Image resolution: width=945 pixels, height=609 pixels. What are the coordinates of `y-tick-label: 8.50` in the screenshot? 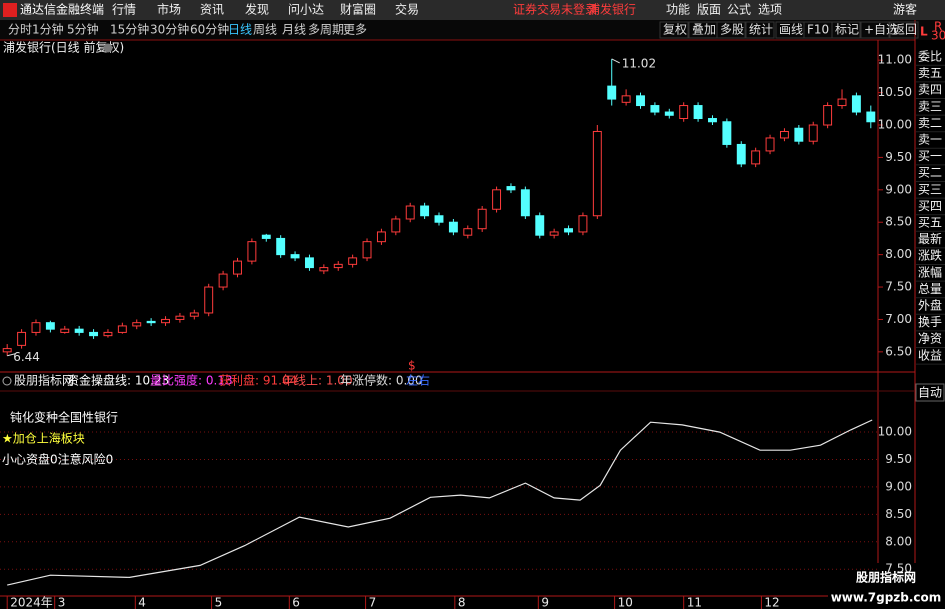 It's located at (898, 222).